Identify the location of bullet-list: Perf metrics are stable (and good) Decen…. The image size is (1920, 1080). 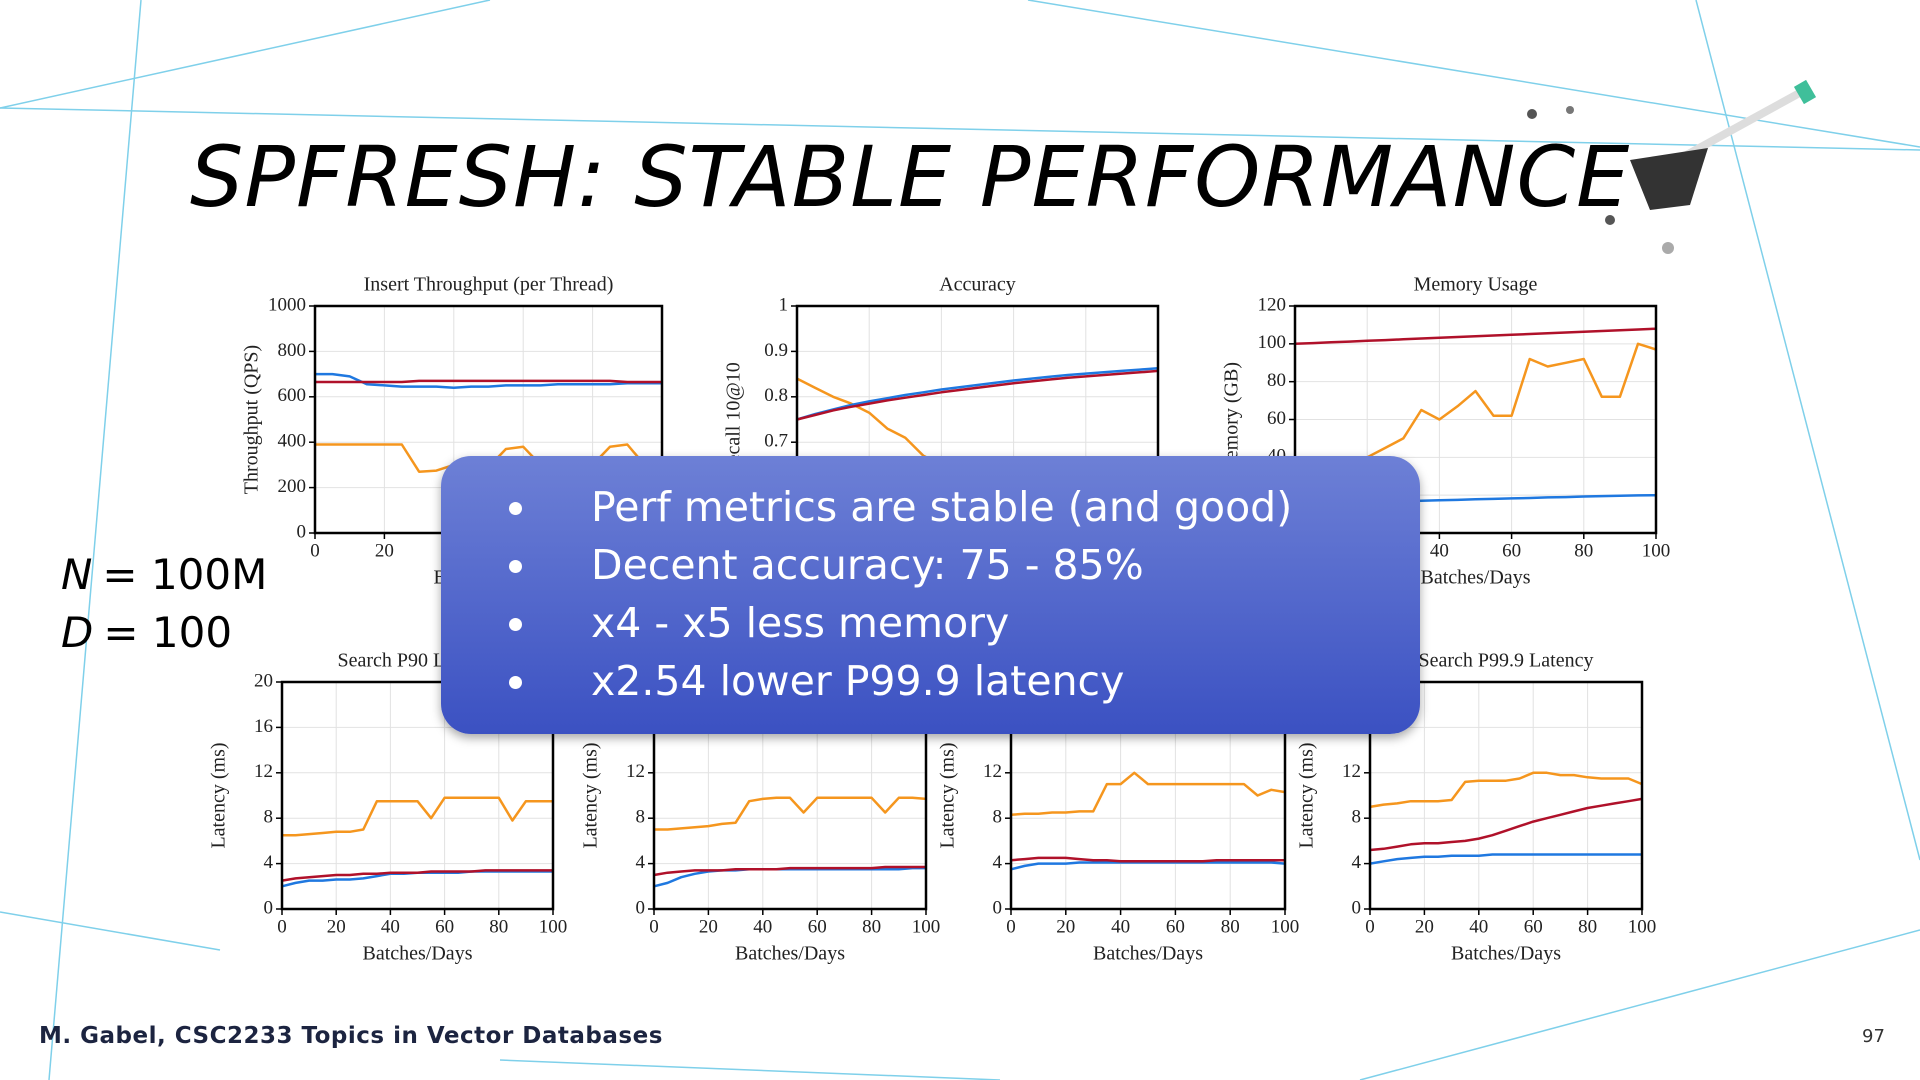
(930, 583).